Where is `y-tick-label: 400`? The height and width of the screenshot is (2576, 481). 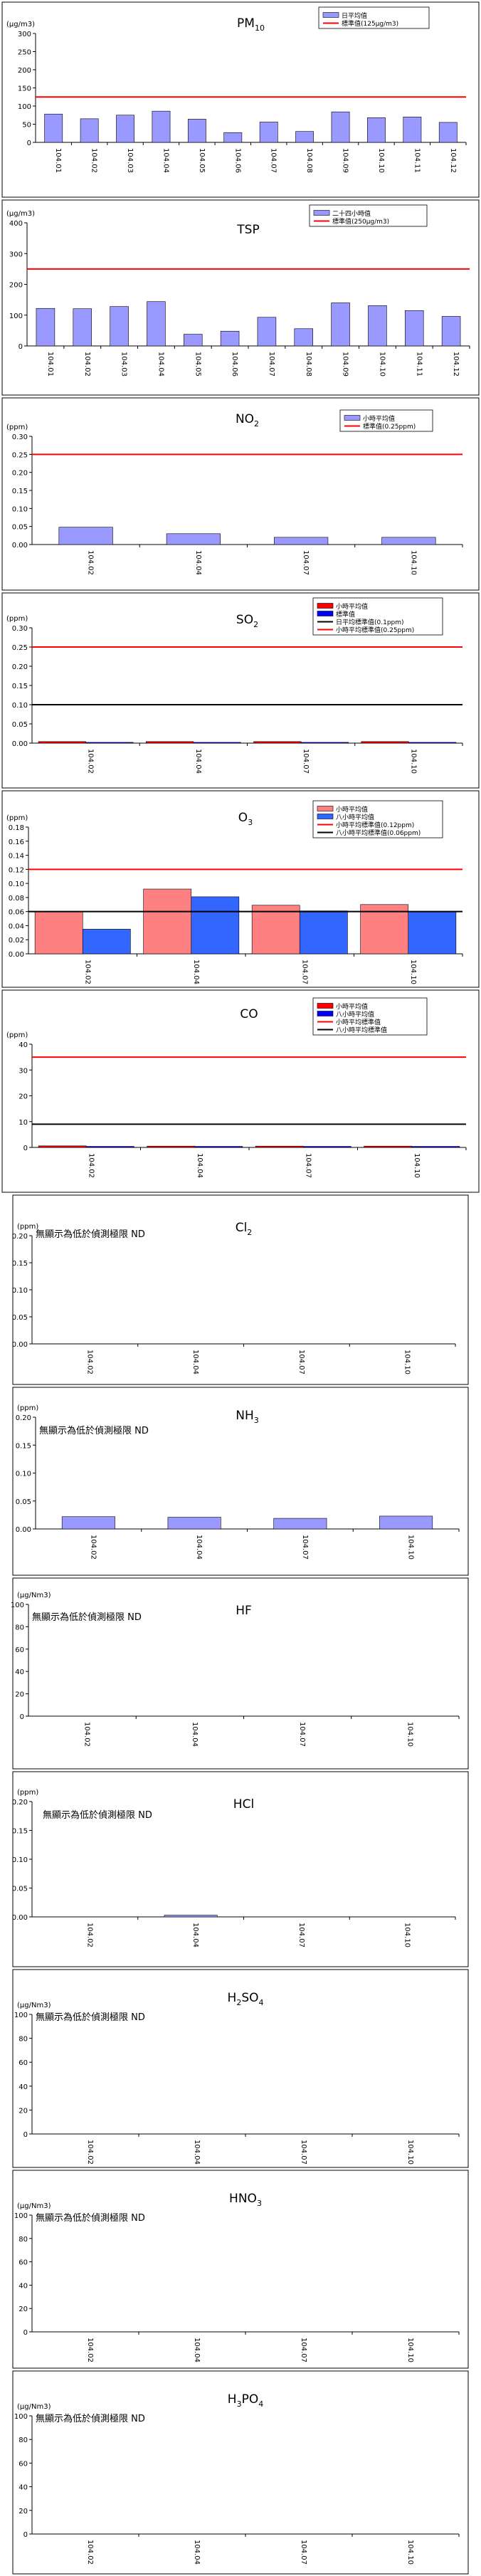
y-tick-label: 400 is located at coordinates (16, 224).